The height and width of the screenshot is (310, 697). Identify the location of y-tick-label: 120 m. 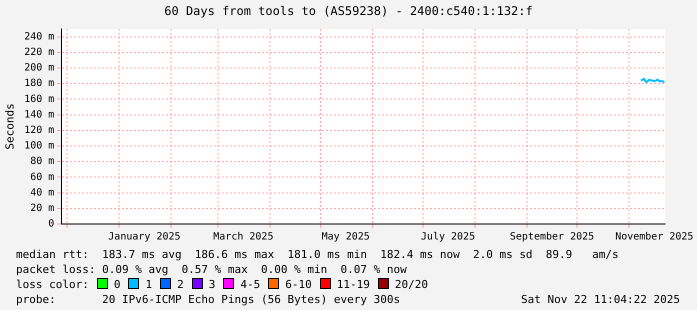
(39, 130).